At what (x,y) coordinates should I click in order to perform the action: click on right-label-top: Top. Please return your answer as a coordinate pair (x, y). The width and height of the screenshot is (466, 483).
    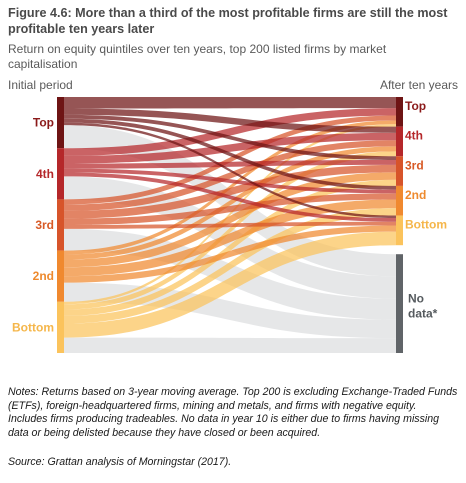
    Looking at the image, I should click on (415, 106).